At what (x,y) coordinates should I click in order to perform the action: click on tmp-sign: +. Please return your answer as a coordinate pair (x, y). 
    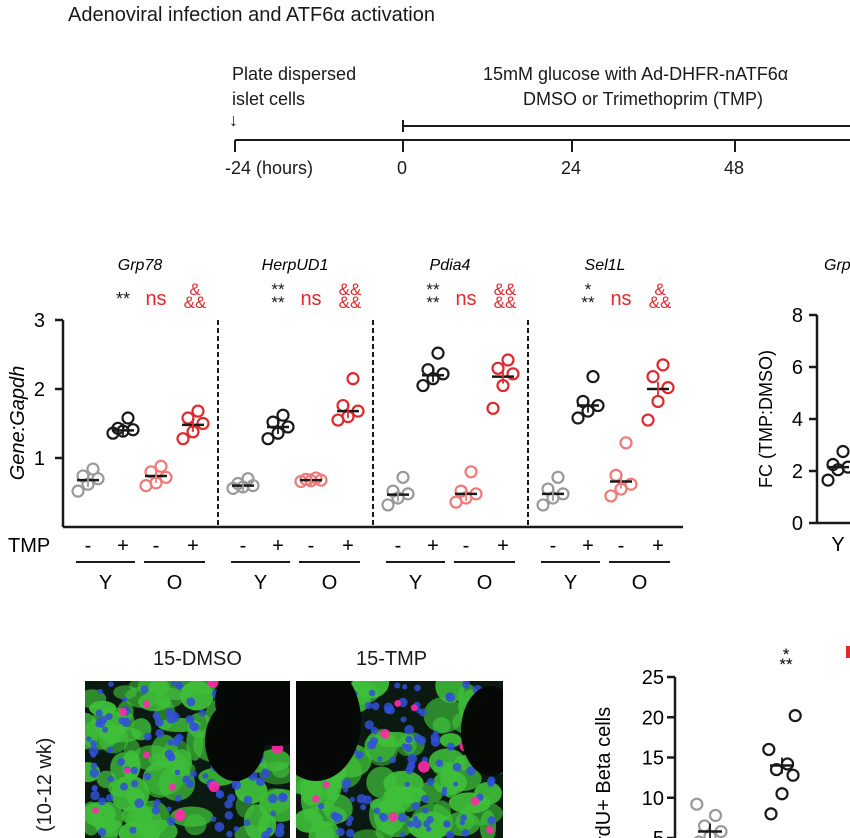
    Looking at the image, I should click on (278, 546).